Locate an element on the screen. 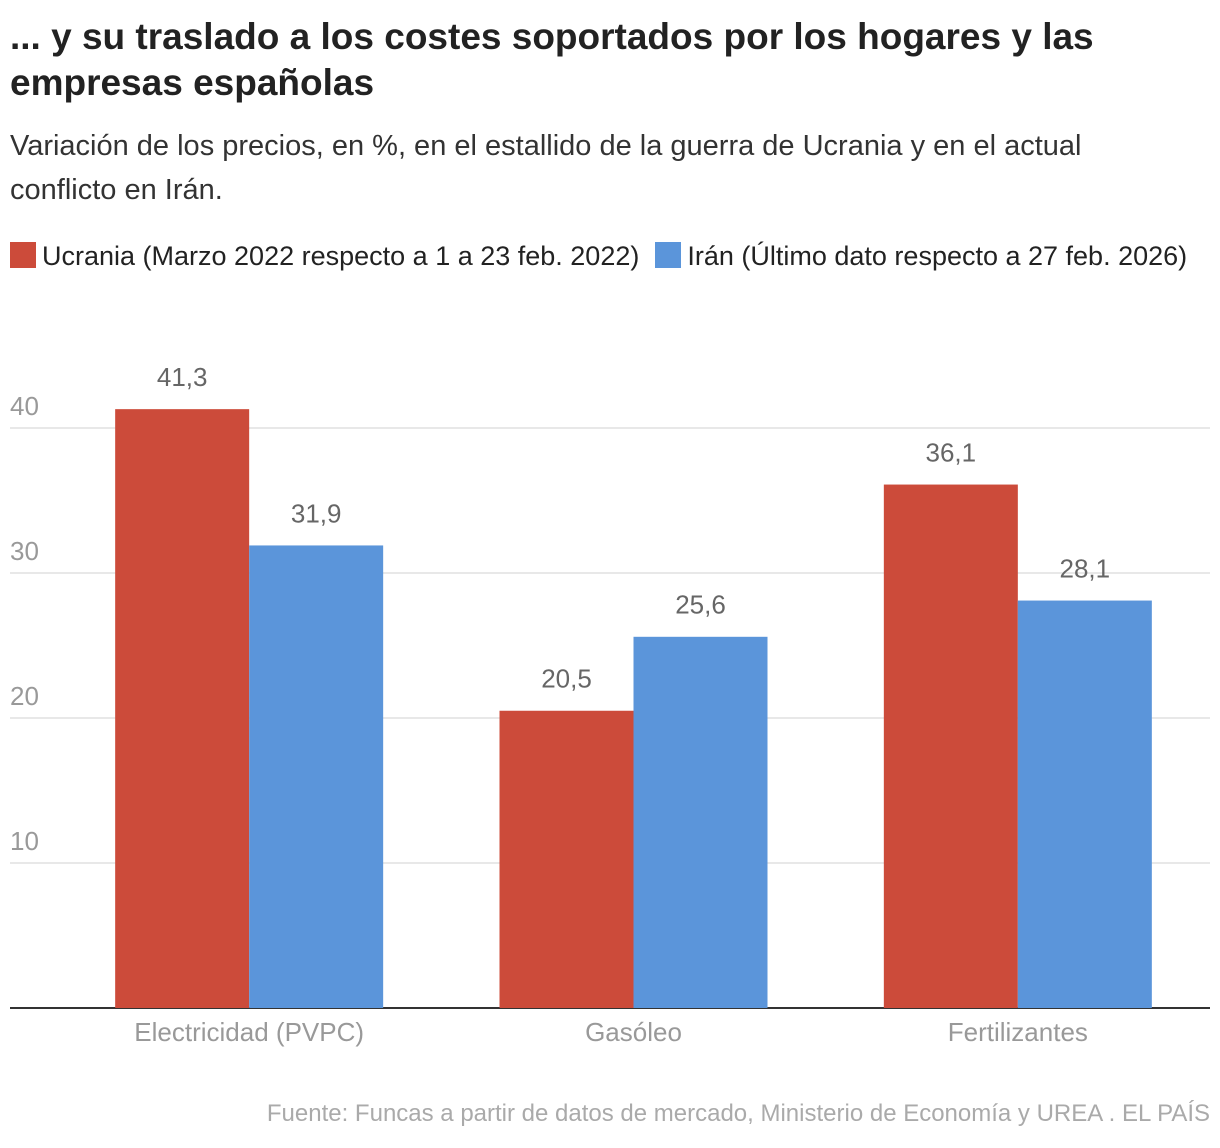 The width and height of the screenshot is (1220, 1148). y-tick-label: 40 is located at coordinates (24, 406).